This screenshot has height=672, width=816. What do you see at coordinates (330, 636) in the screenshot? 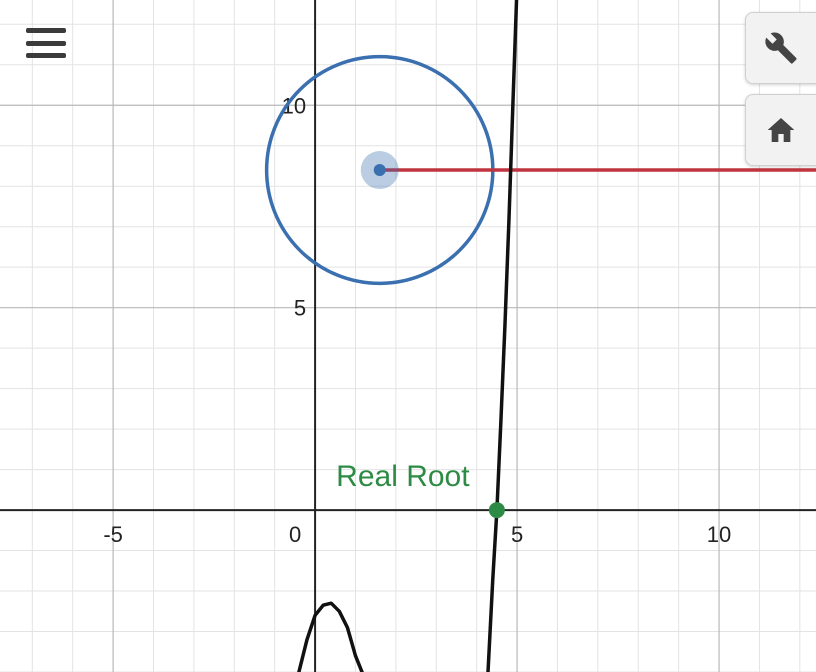
I see `polynomial-curve-left-branch` at bounding box center [330, 636].